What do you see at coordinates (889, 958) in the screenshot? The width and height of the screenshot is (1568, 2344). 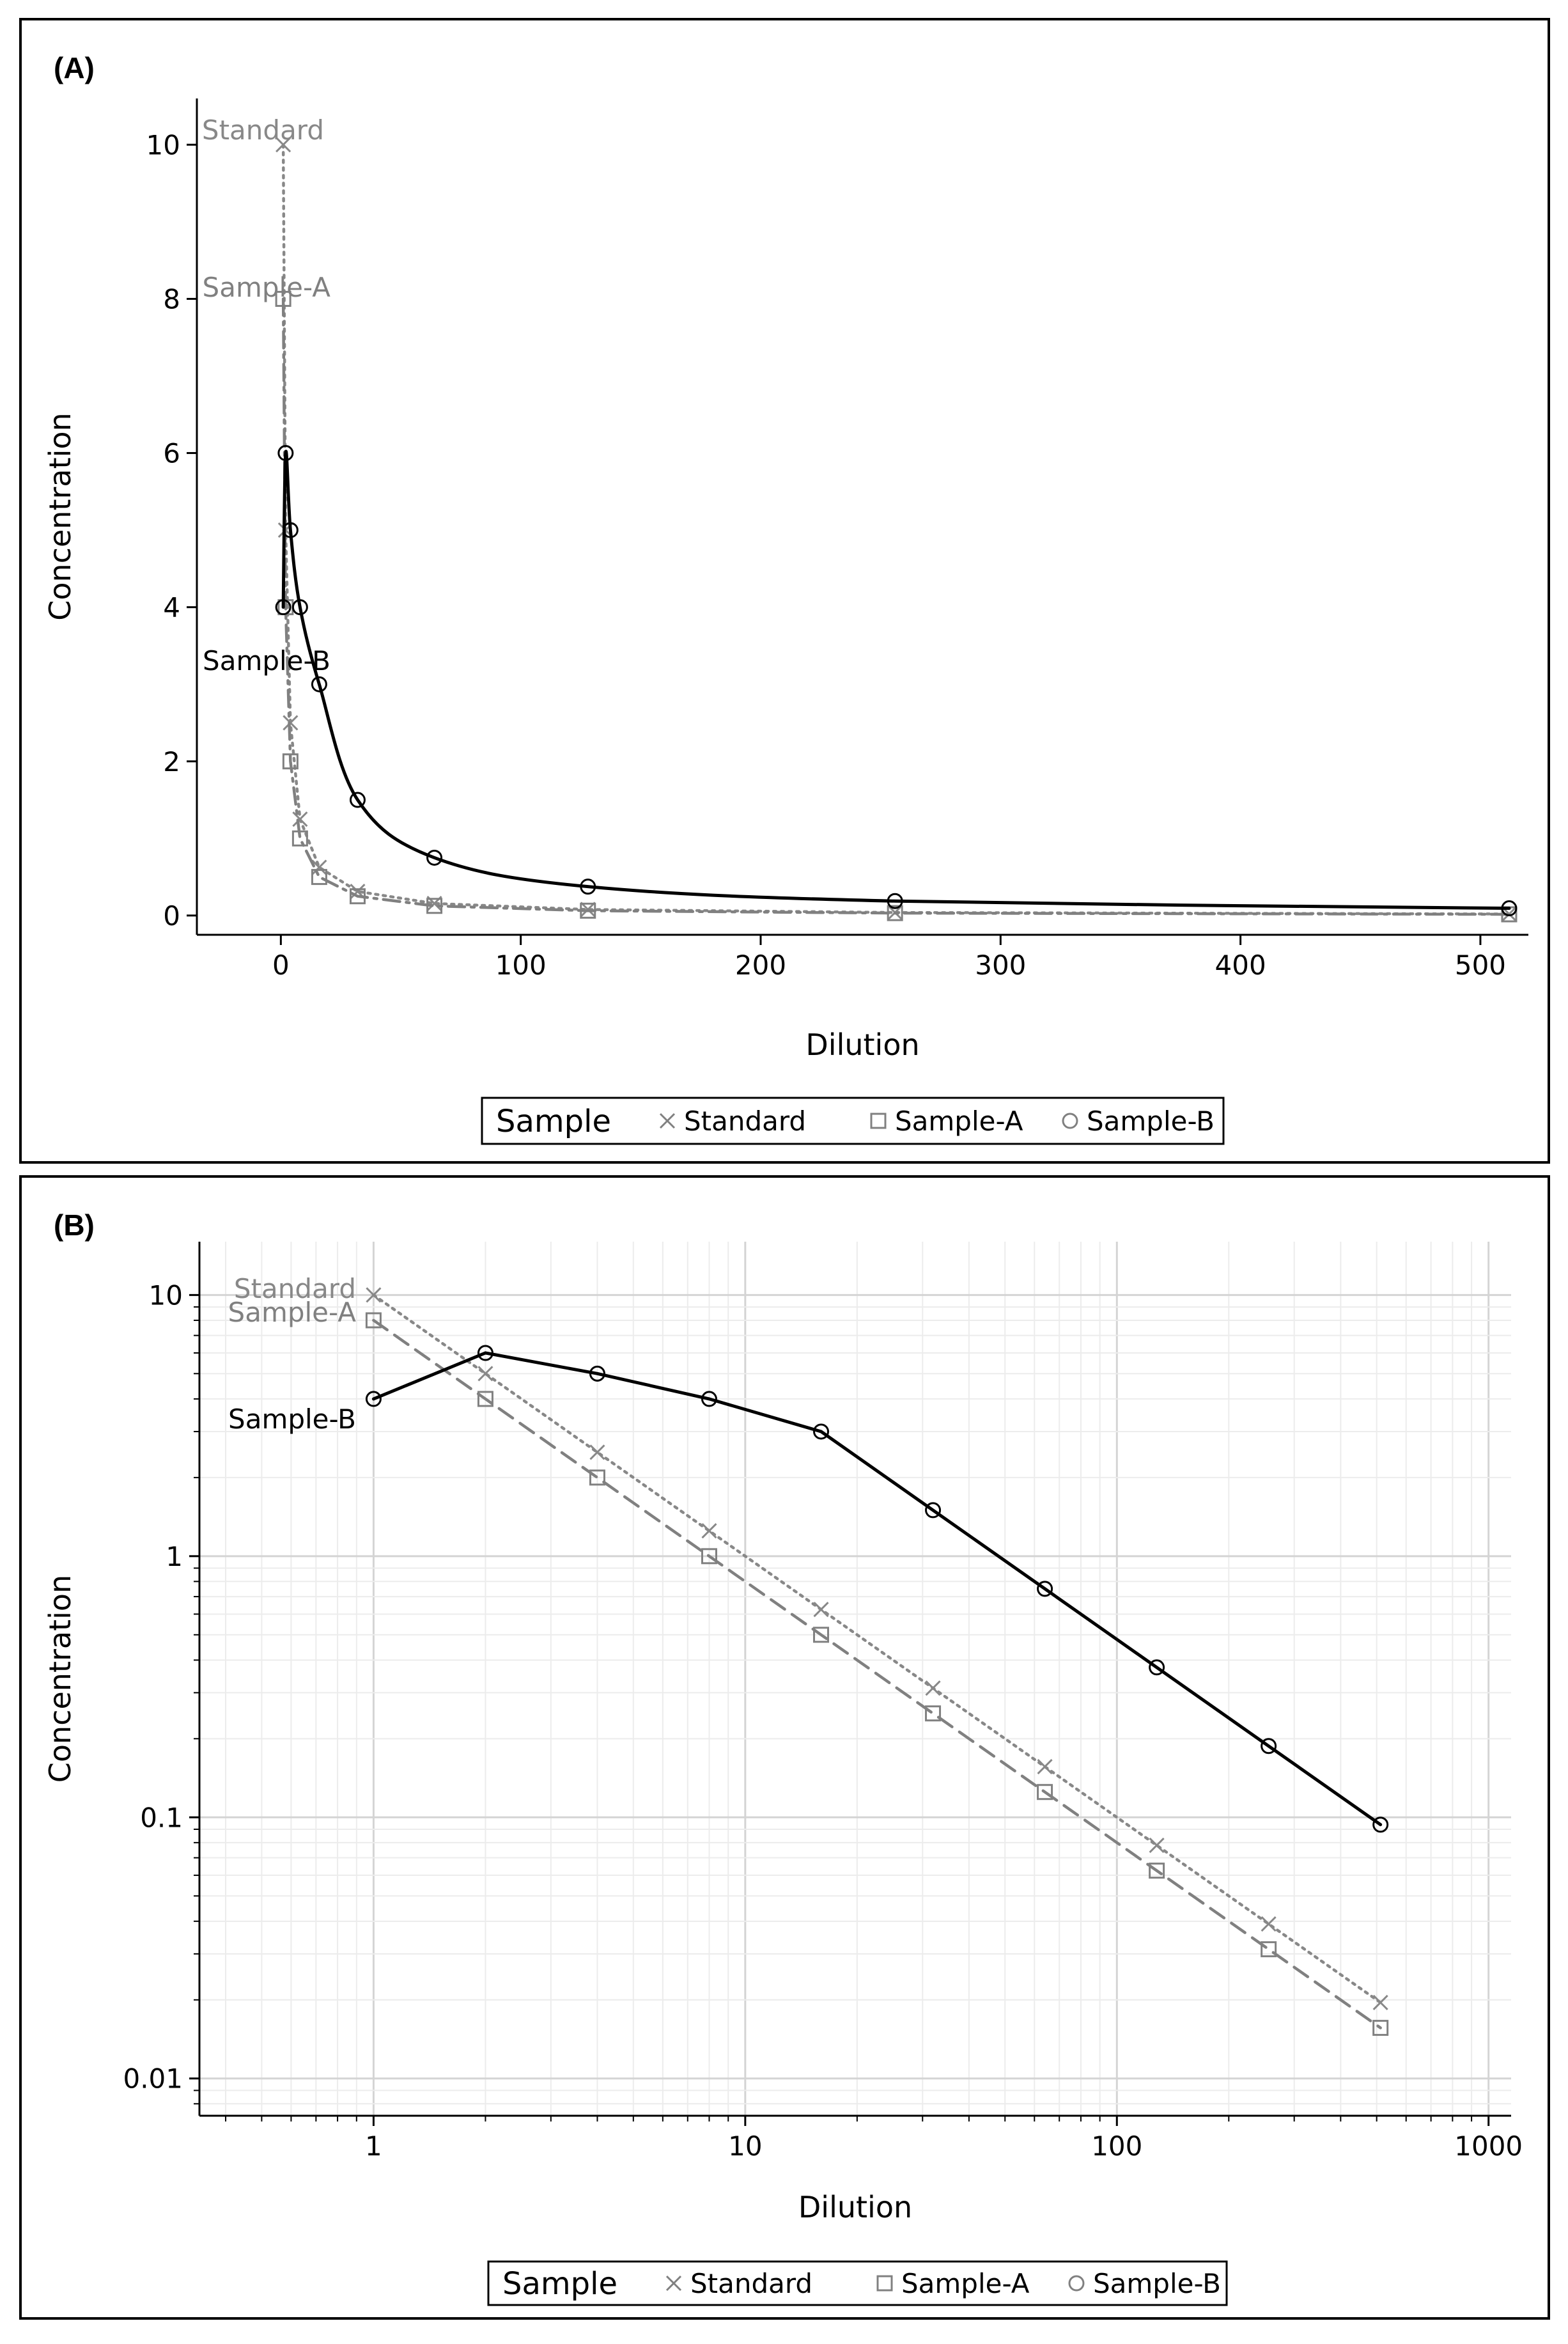 I see `x-ticks: 0 100 200 300 400 500` at bounding box center [889, 958].